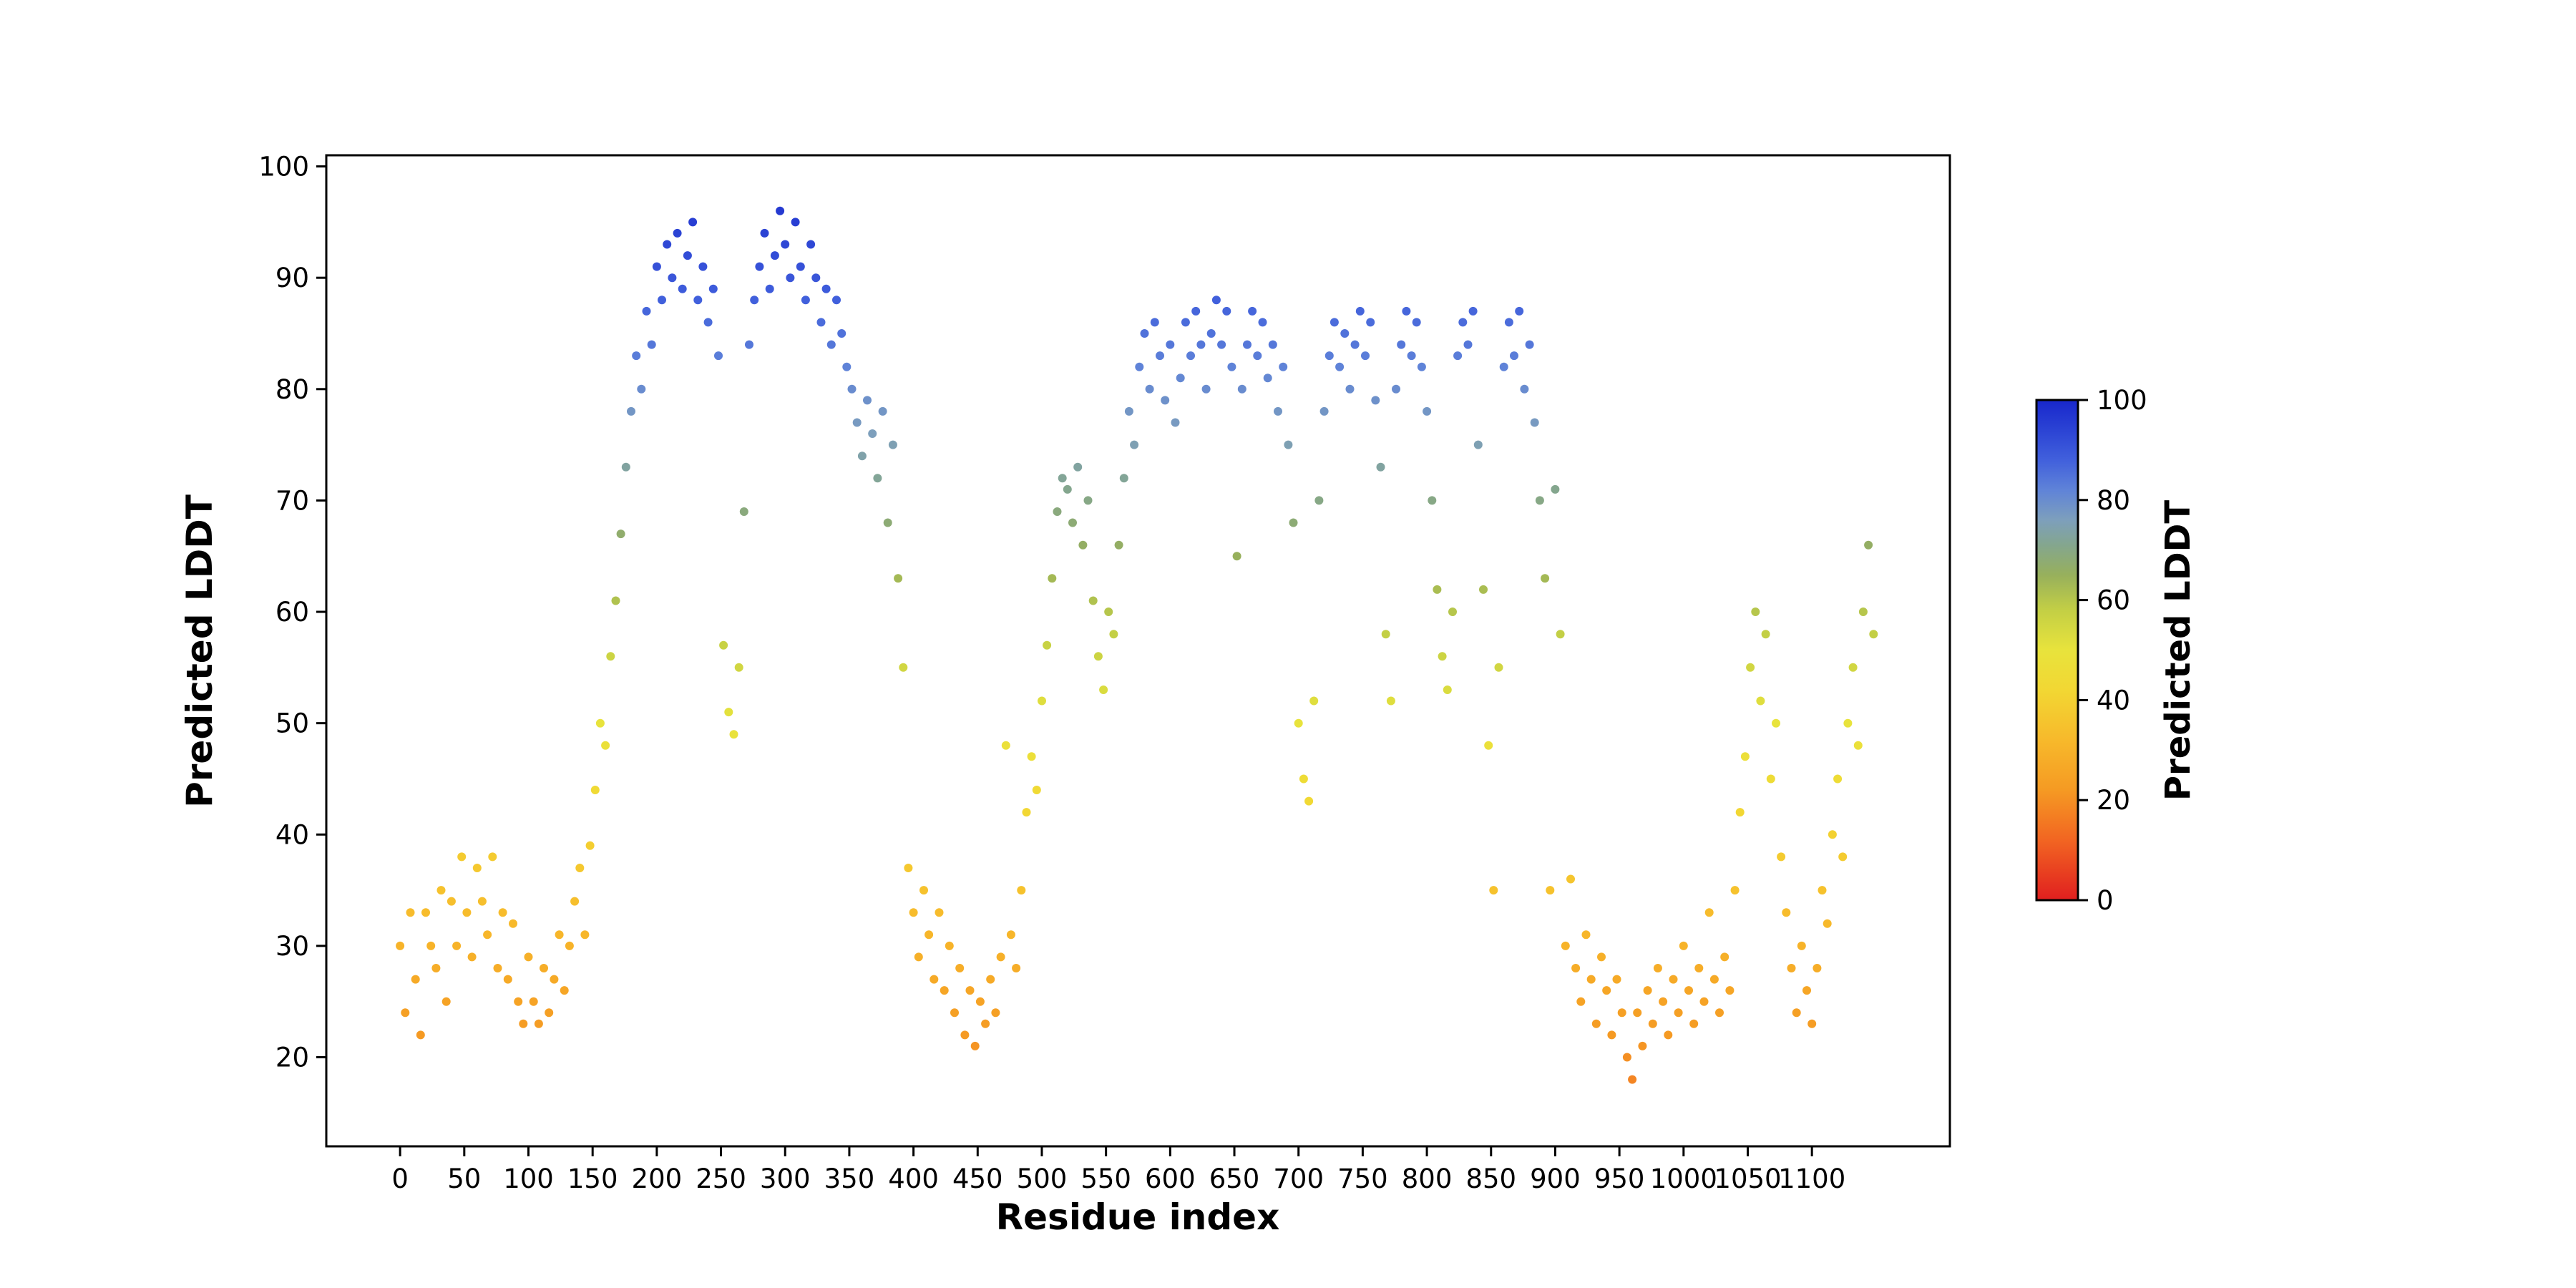 This screenshot has width=2576, height=1288. I want to click on x-tick-label: 200, so click(657, 1178).